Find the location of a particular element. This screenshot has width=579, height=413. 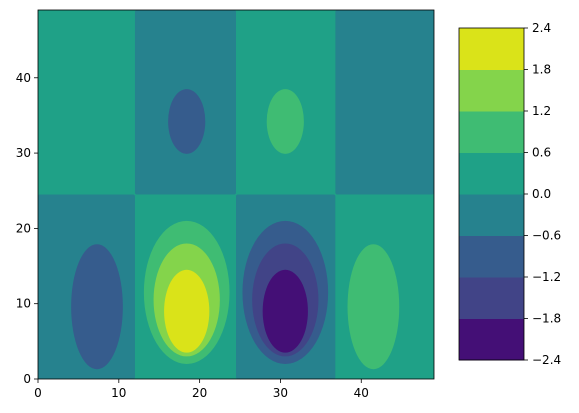

y-tick-label: 30 is located at coordinates (23, 153).